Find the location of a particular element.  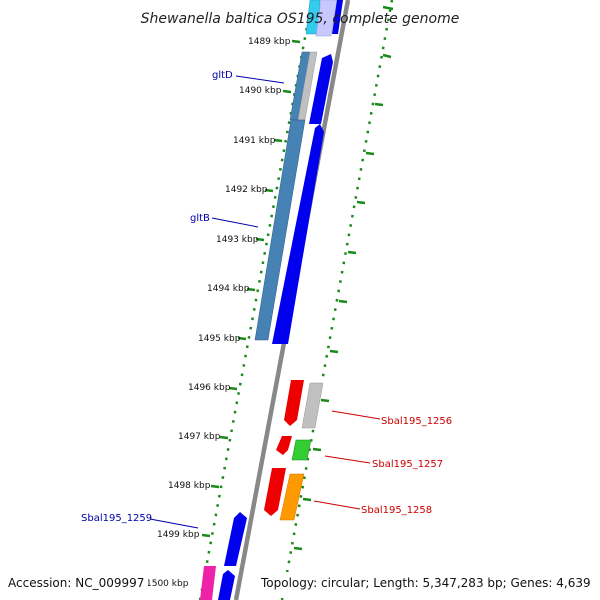

leader-gltB is located at coordinates (235, 222).